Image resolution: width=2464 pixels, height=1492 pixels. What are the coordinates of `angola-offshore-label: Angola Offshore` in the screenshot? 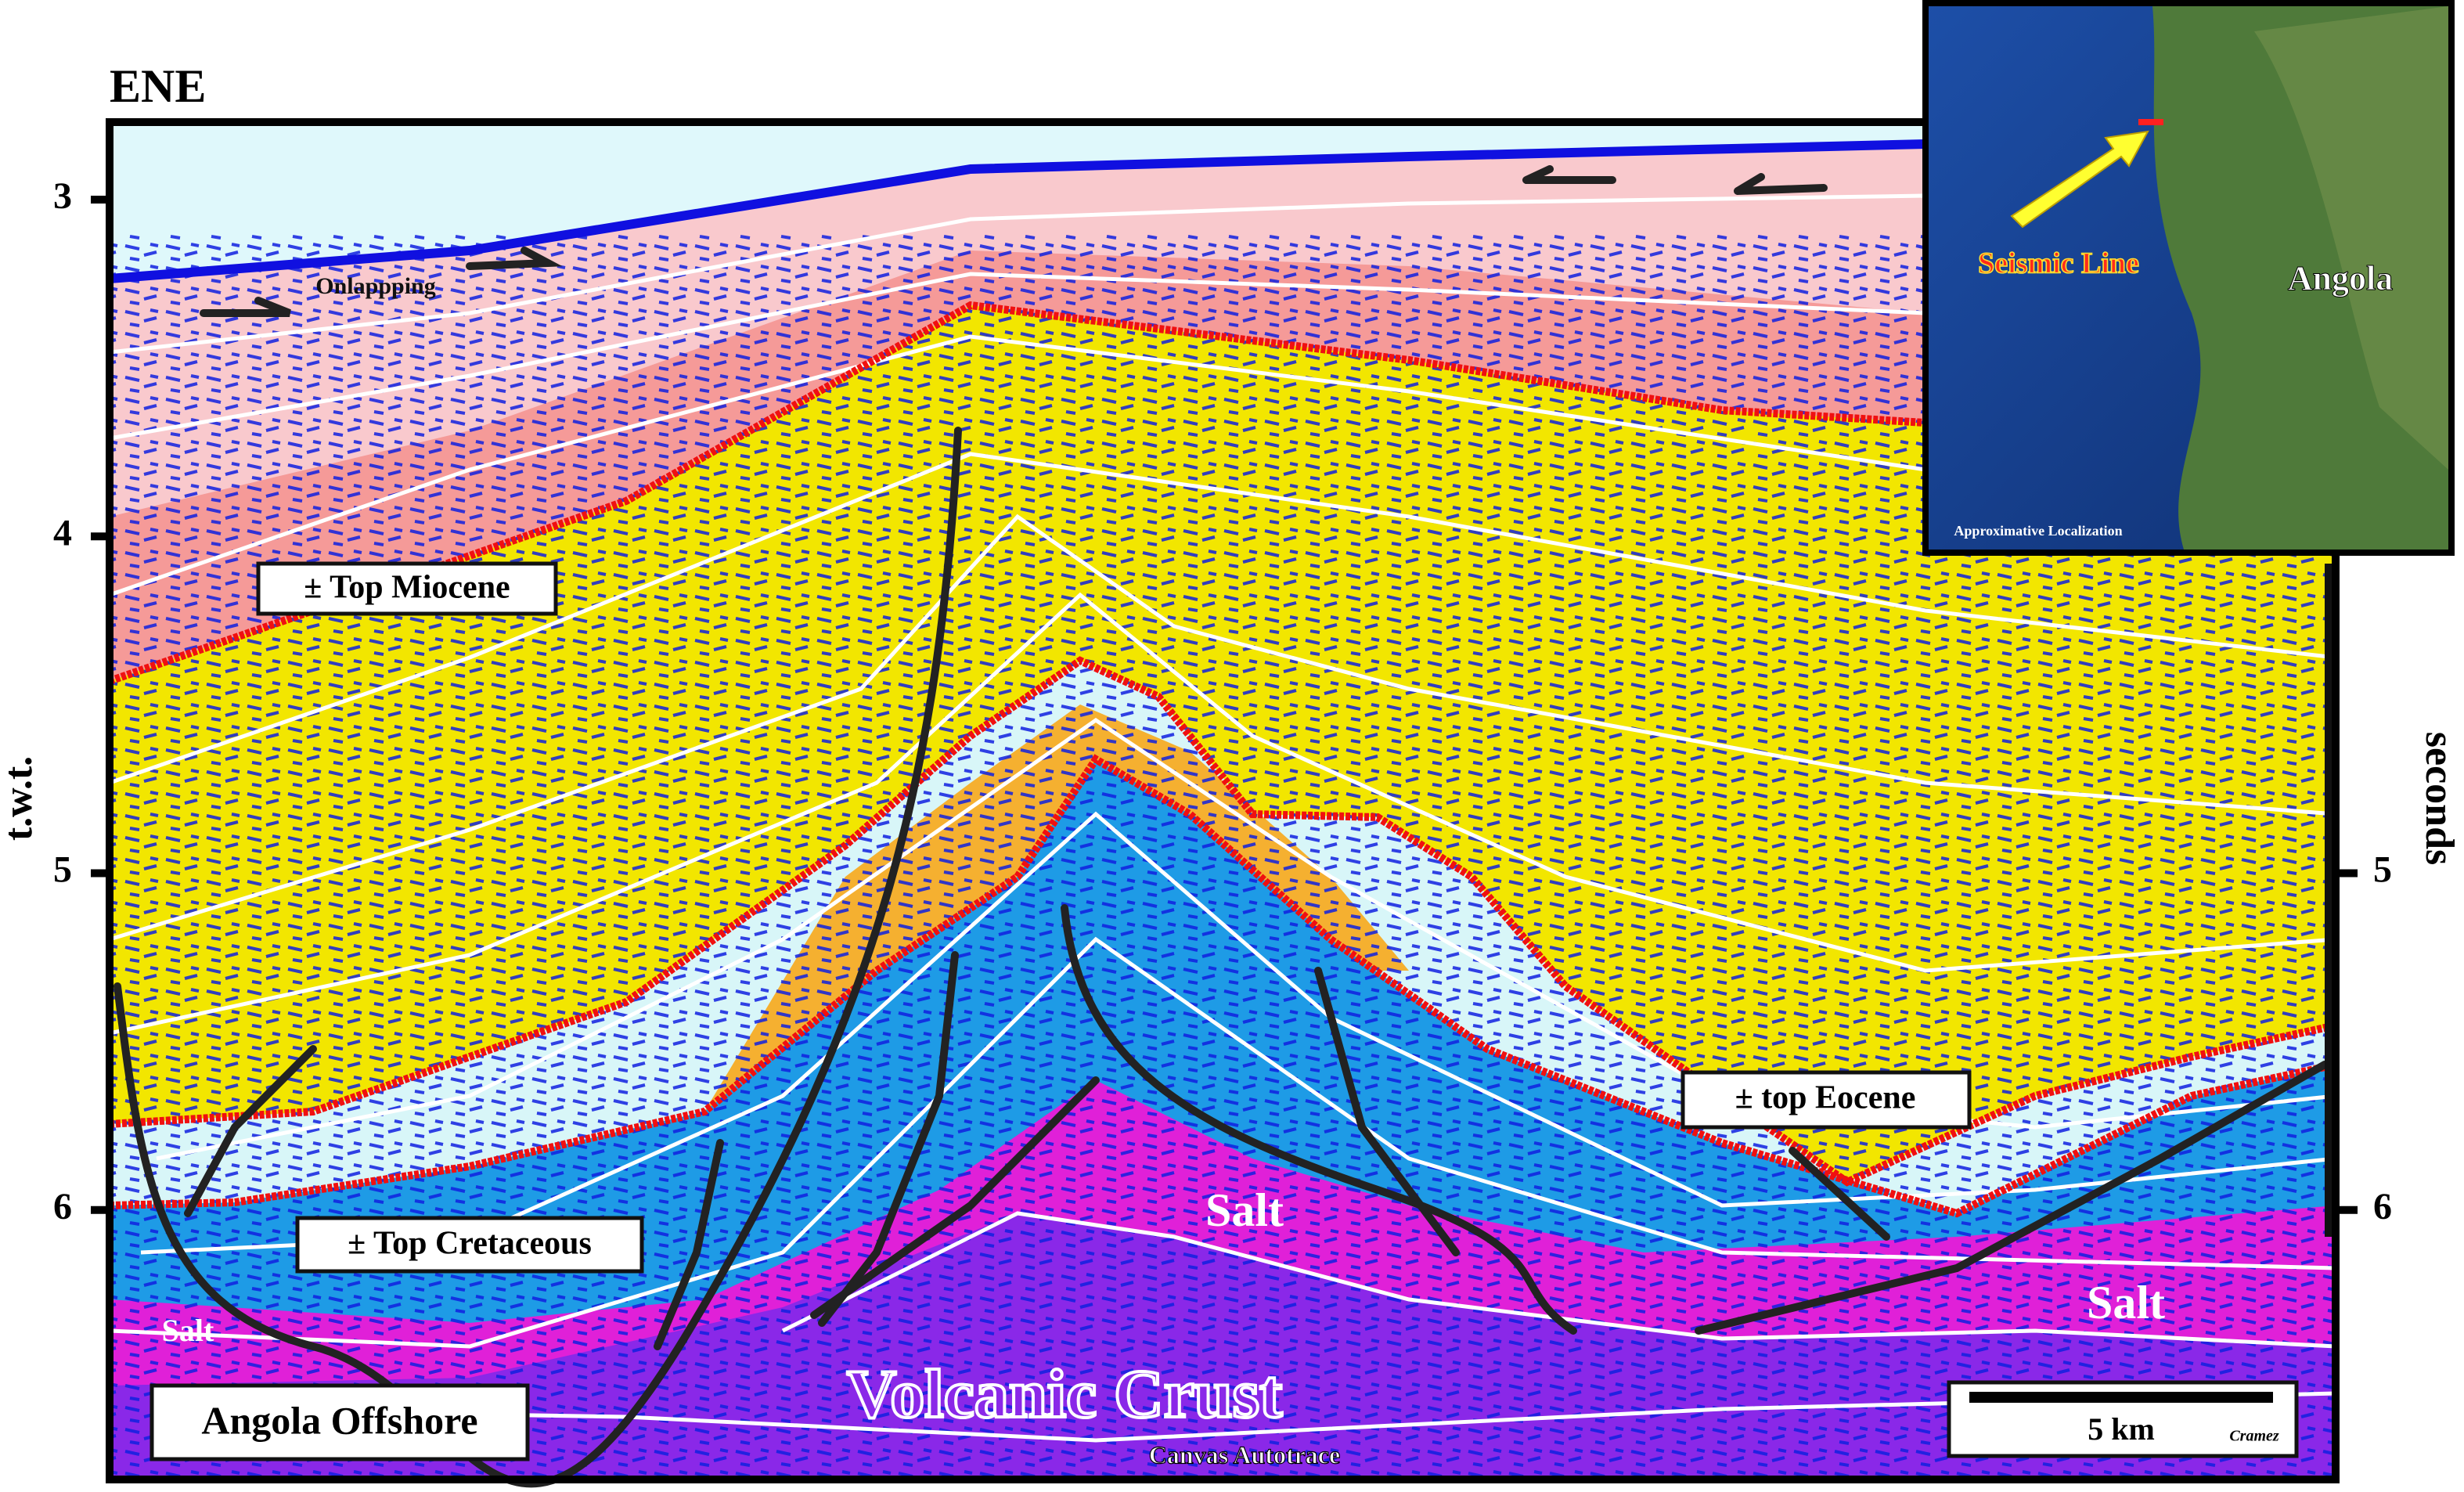 It's located at (339, 1420).